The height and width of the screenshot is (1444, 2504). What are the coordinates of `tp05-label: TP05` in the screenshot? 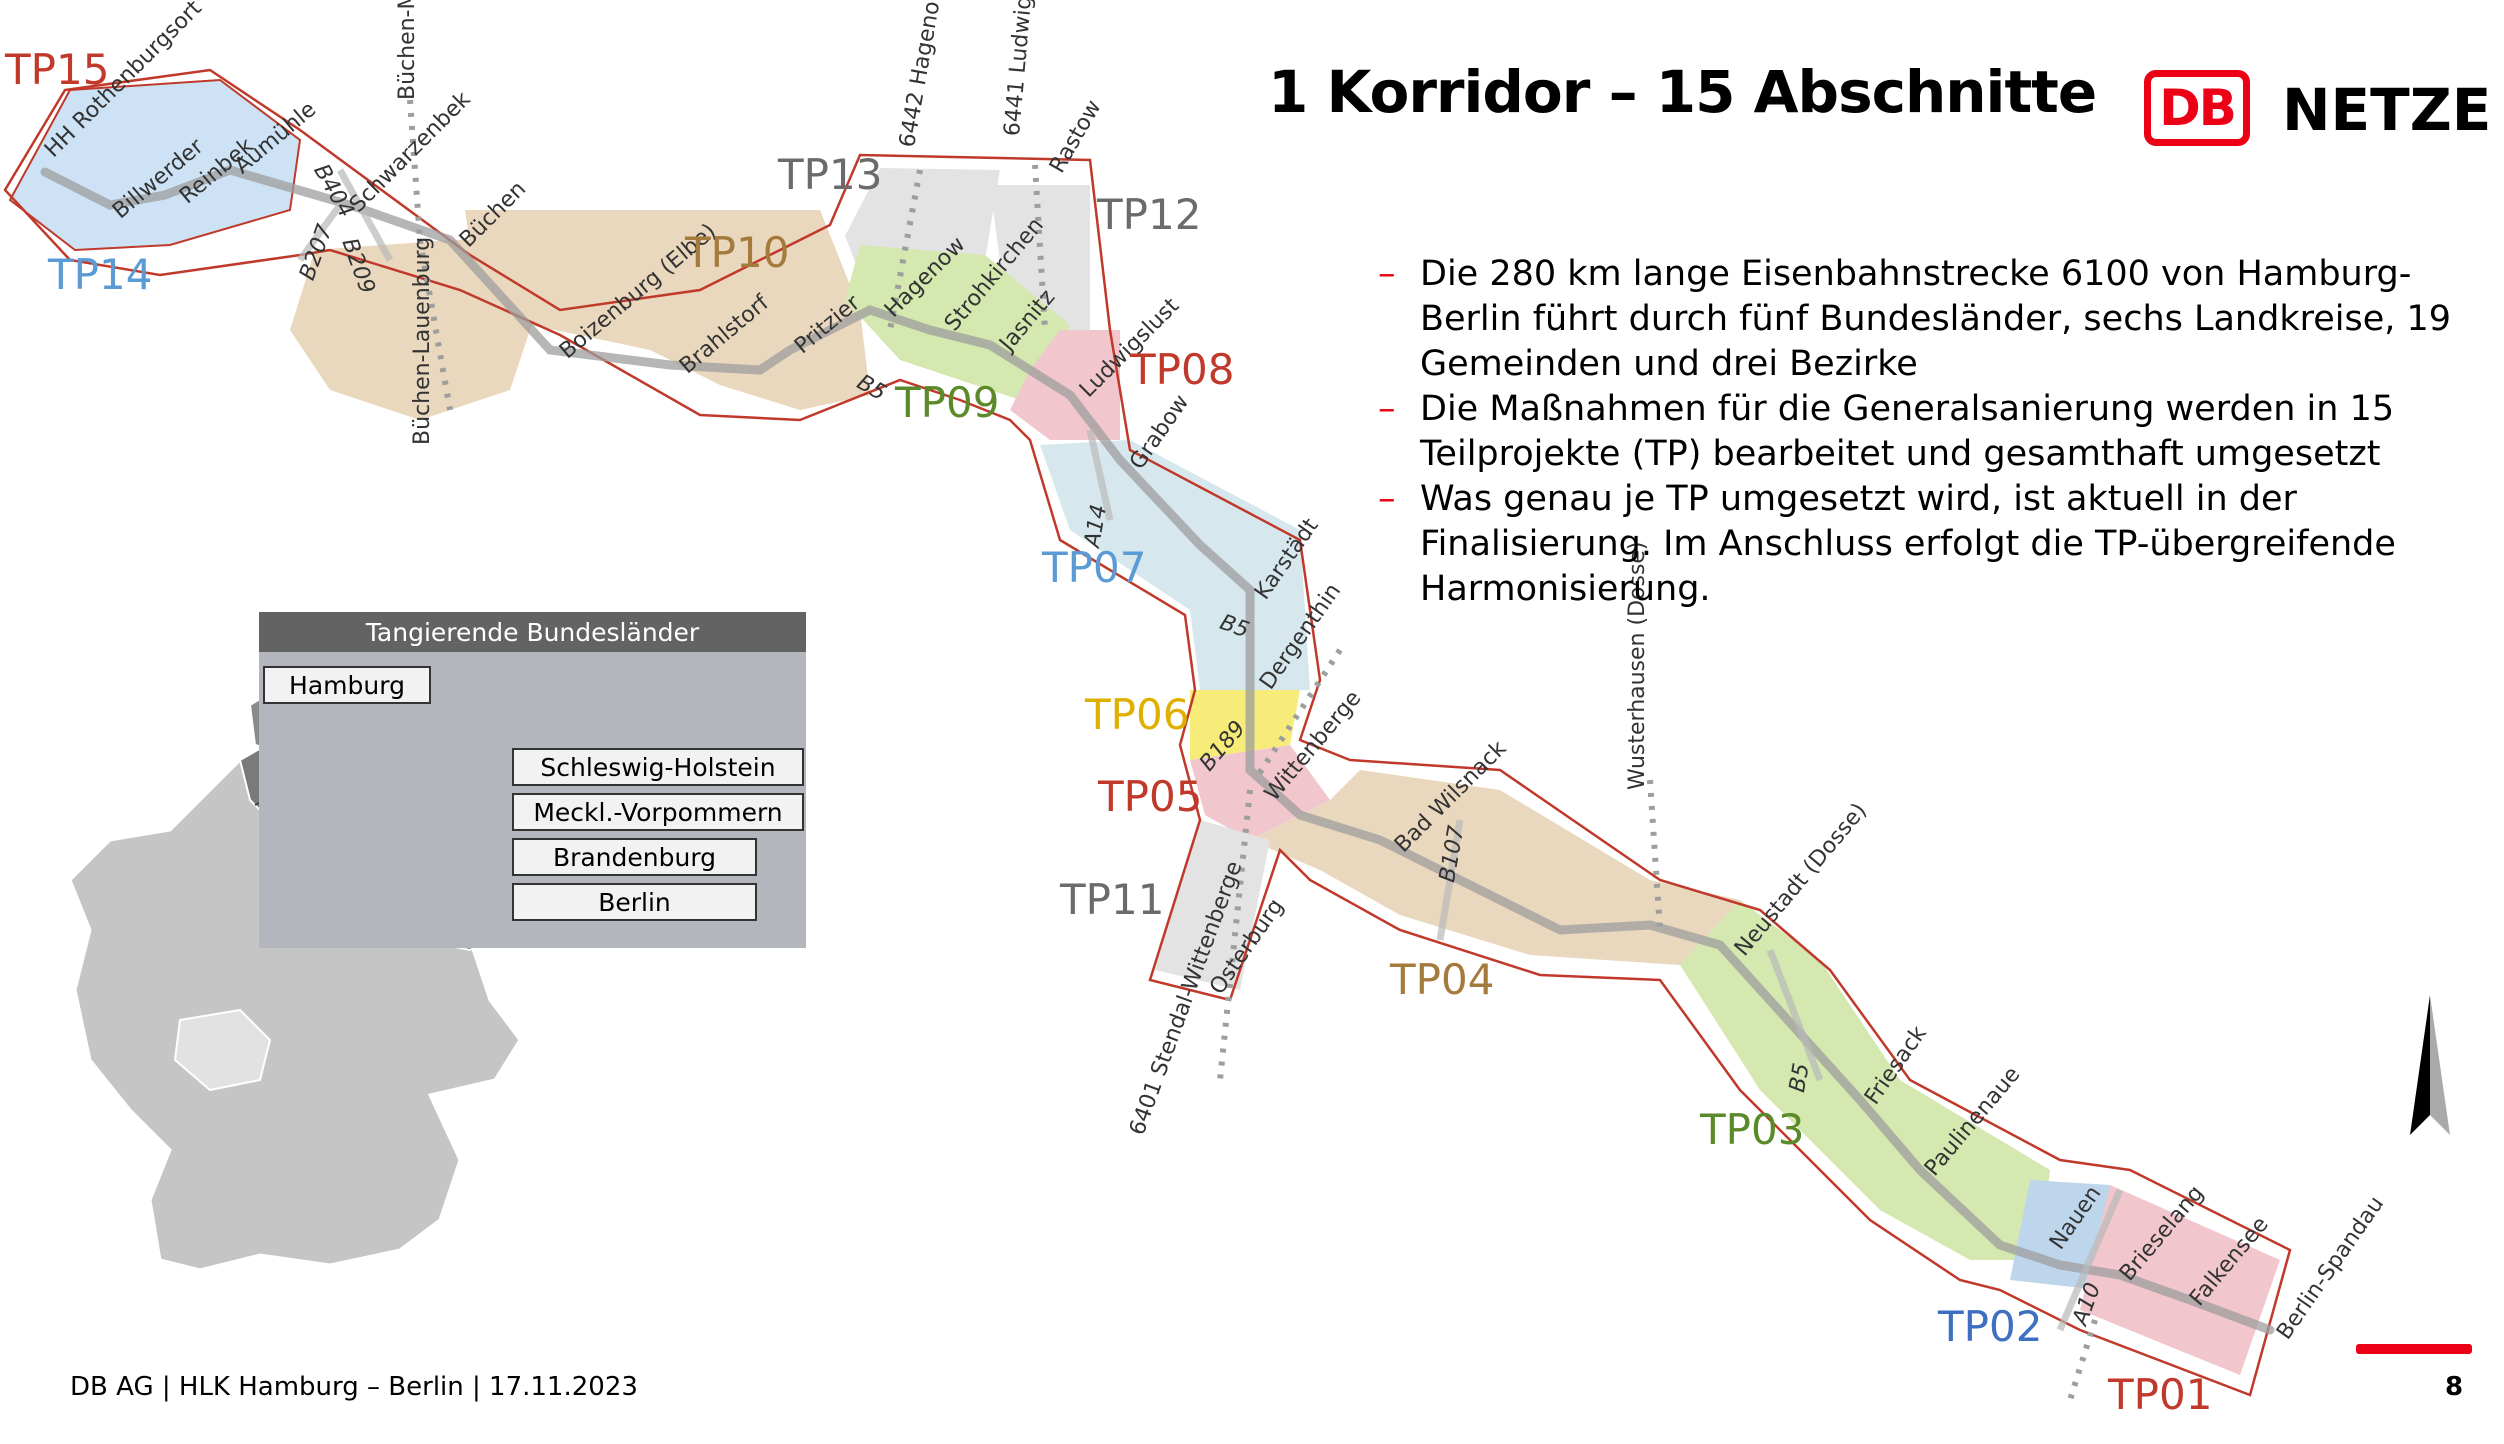 It's located at (1150, 796).